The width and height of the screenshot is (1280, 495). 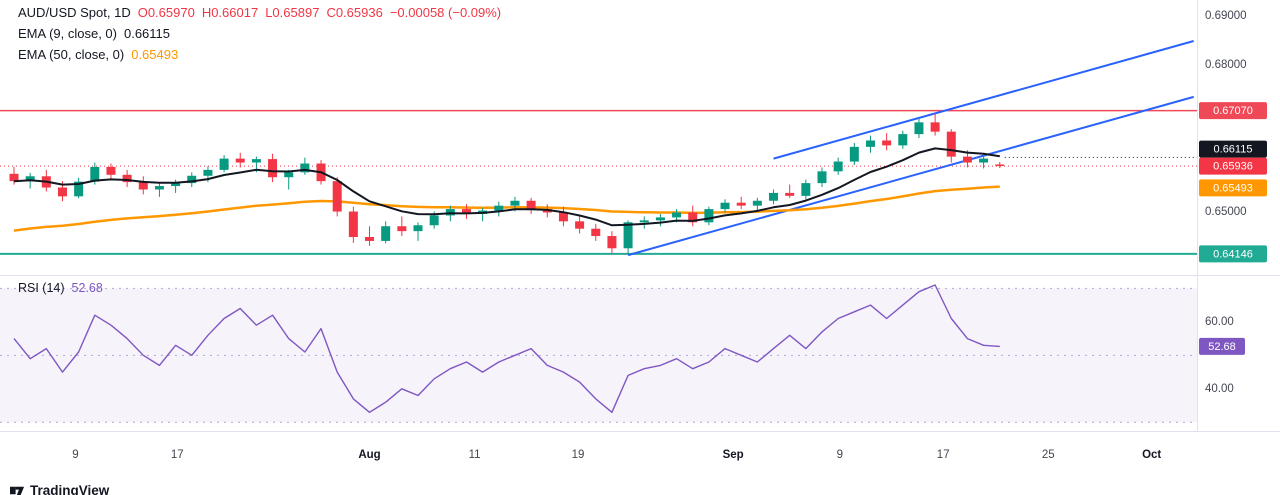 I want to click on rsi-badge, so click(x=1222, y=346).